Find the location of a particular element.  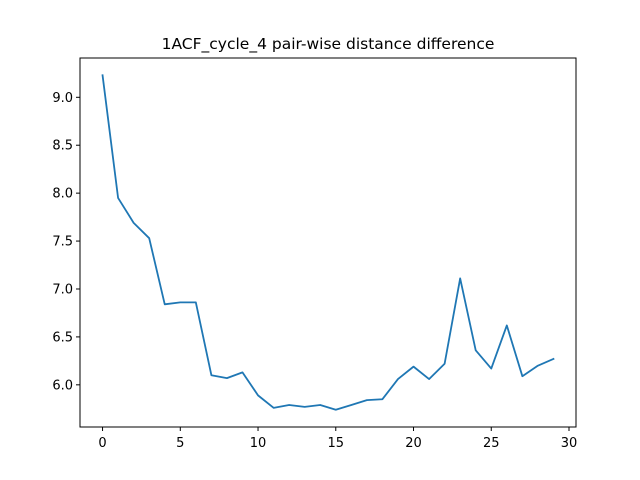

x-tick-label: 10 is located at coordinates (258, 443).